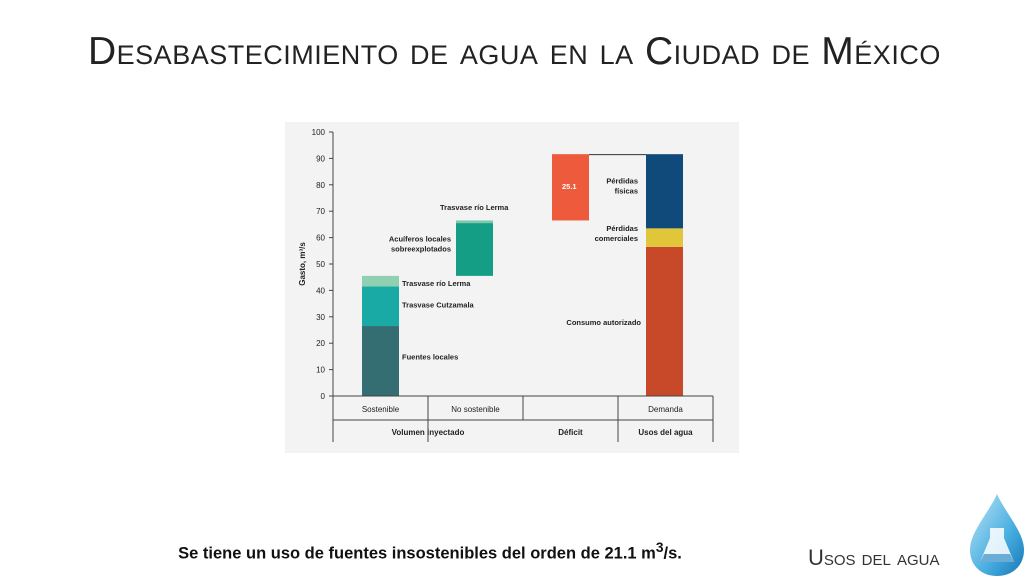 This screenshot has height=576, width=1024. I want to click on bar-no-sostenible-acuiferos-locales-sobreexplotados, so click(474, 249).